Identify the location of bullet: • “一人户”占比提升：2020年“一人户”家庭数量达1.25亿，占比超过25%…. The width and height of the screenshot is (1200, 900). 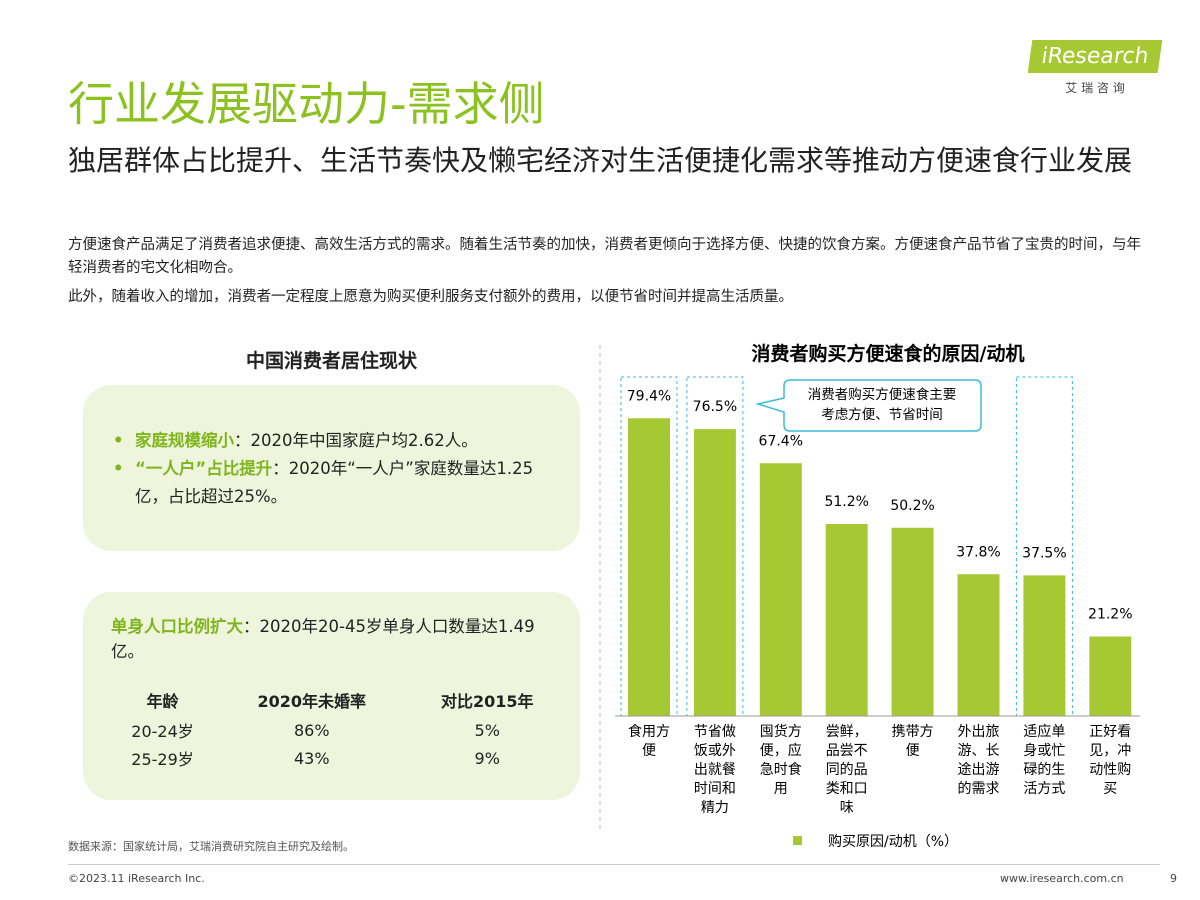
(323, 482).